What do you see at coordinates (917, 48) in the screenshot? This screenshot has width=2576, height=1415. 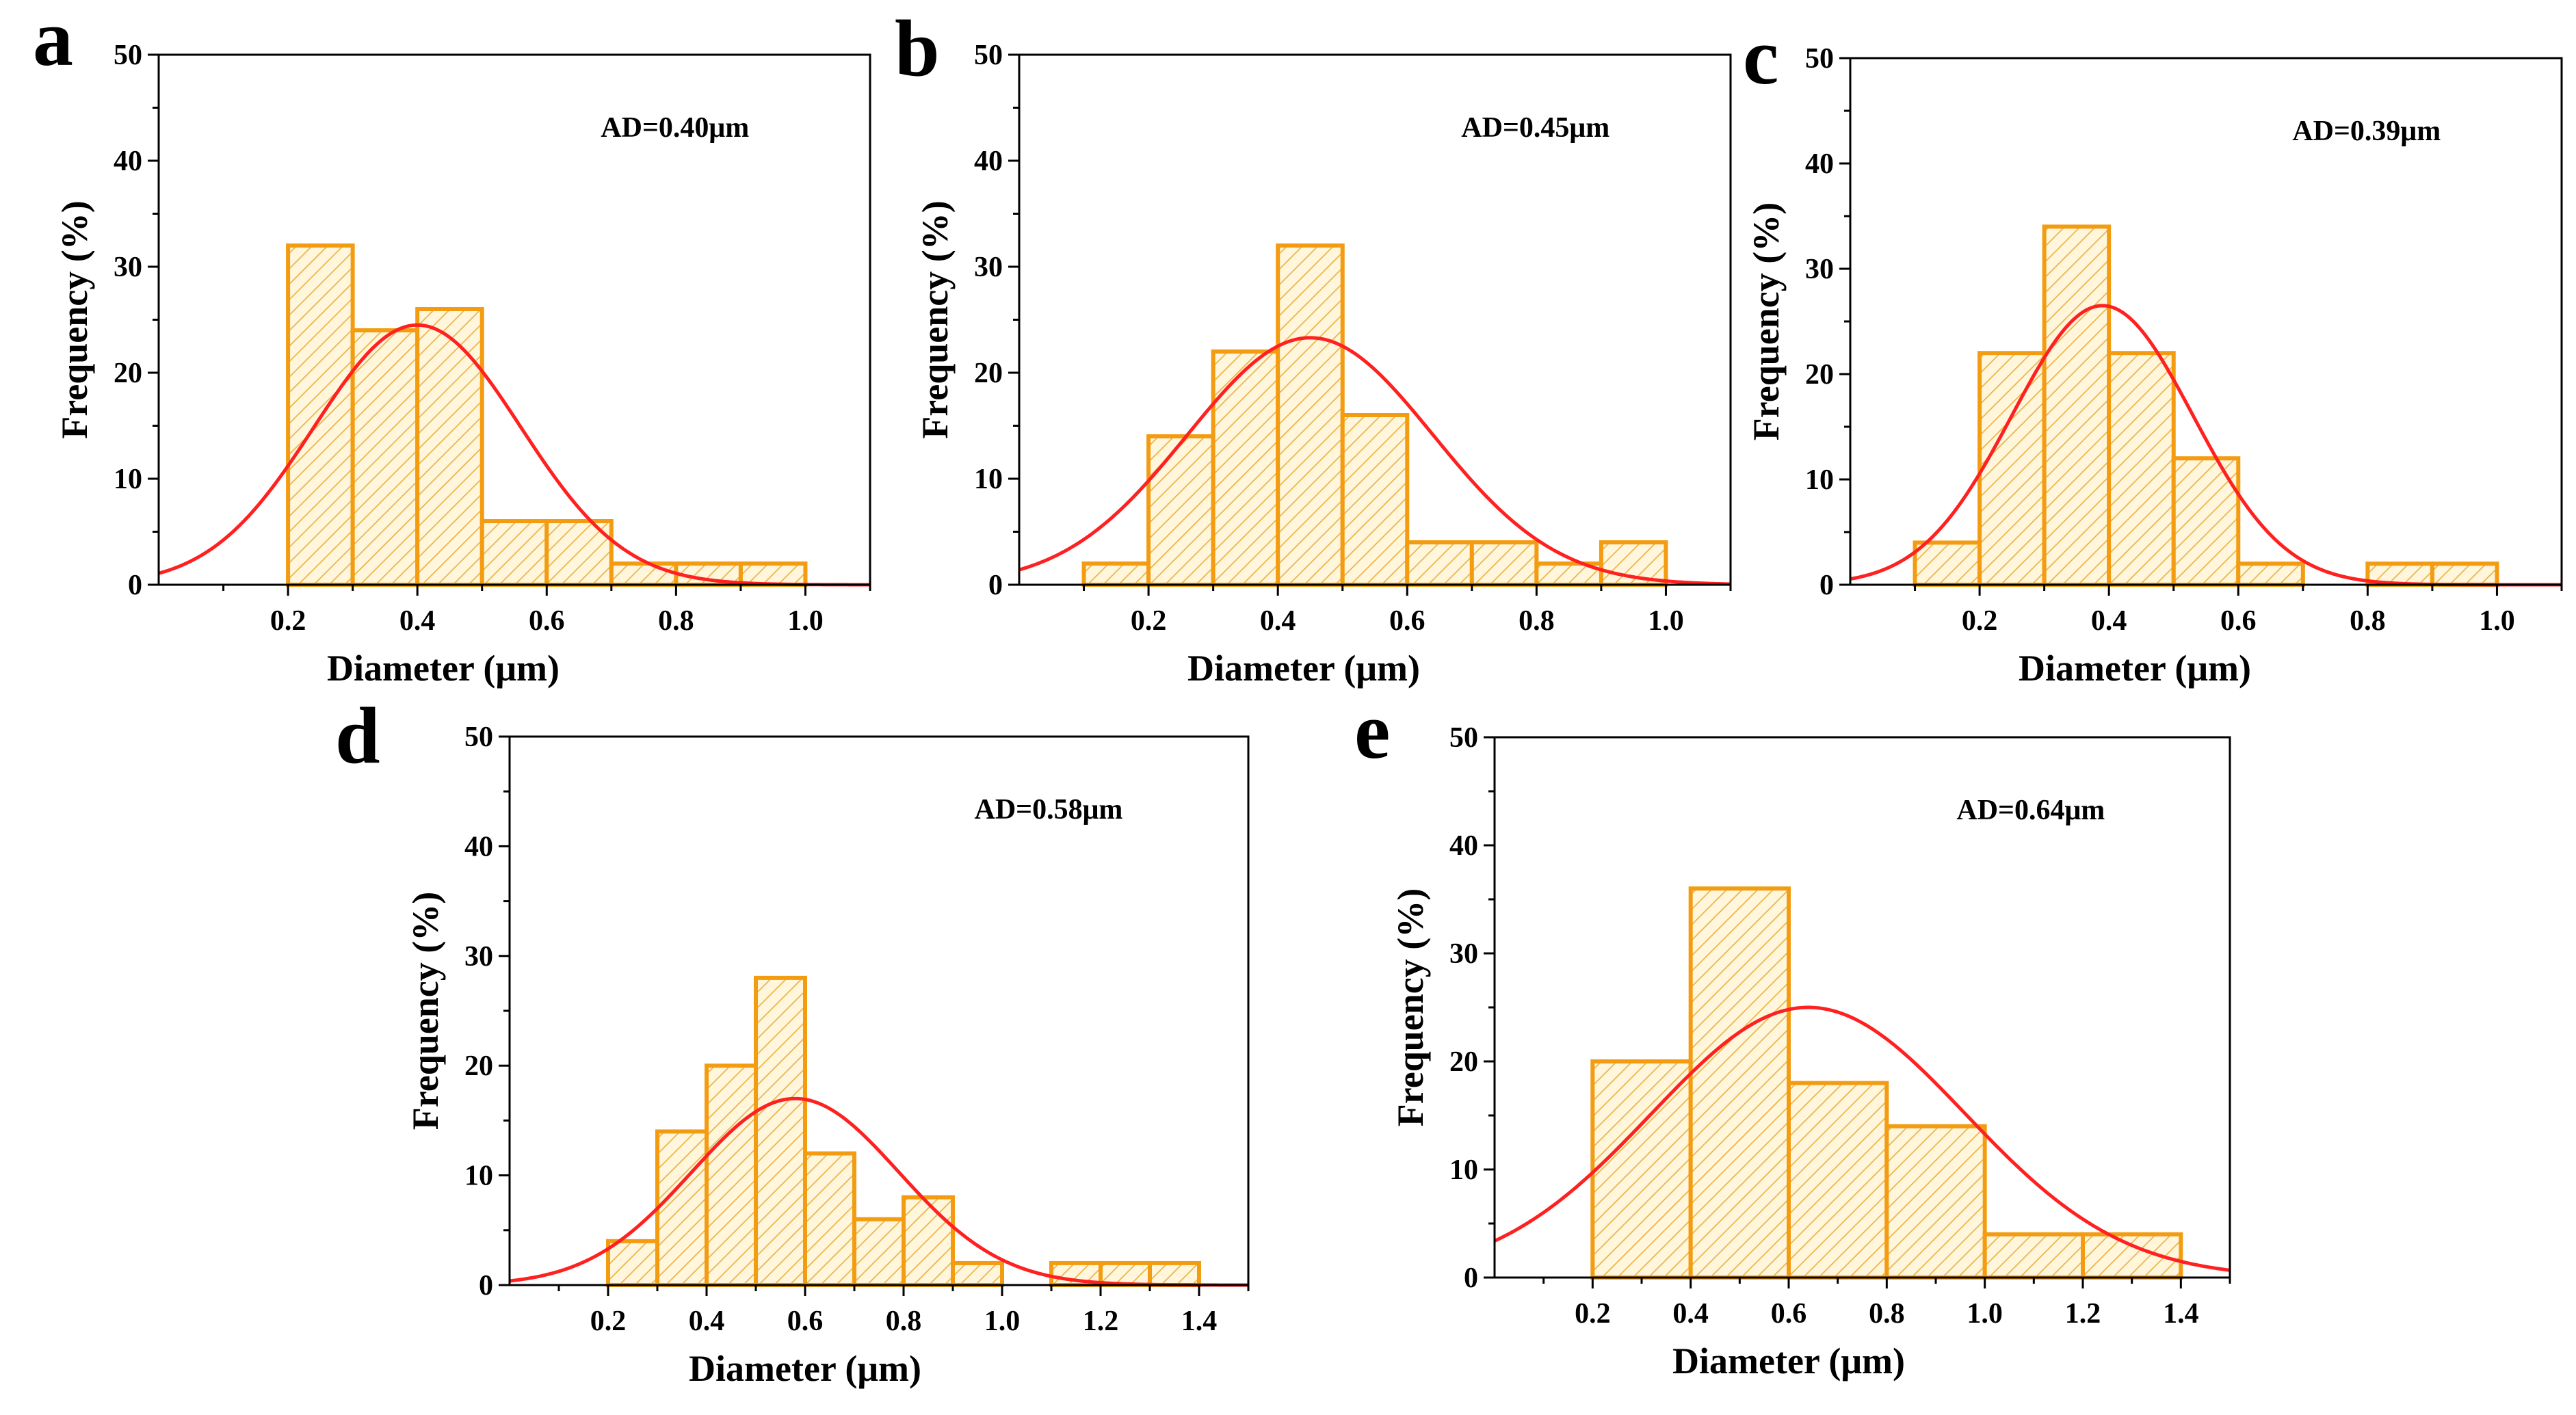 I see `panel-letter-b: b` at bounding box center [917, 48].